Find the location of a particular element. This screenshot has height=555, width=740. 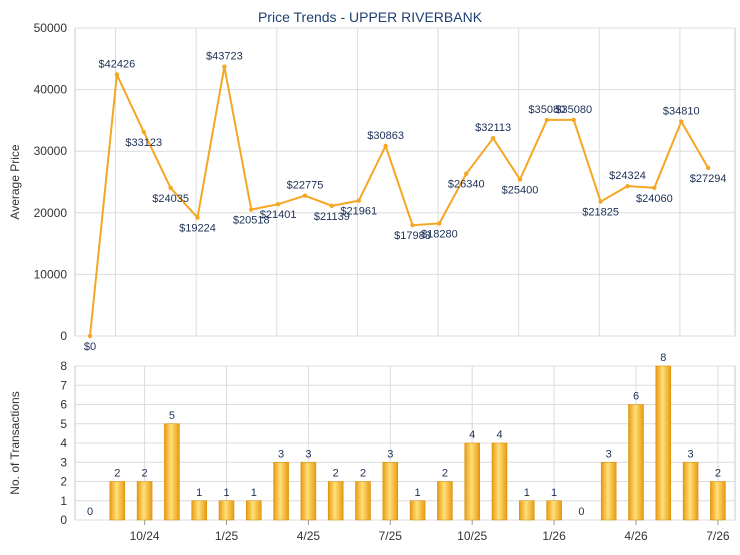

y-tick-label: 4 is located at coordinates (63, 443).